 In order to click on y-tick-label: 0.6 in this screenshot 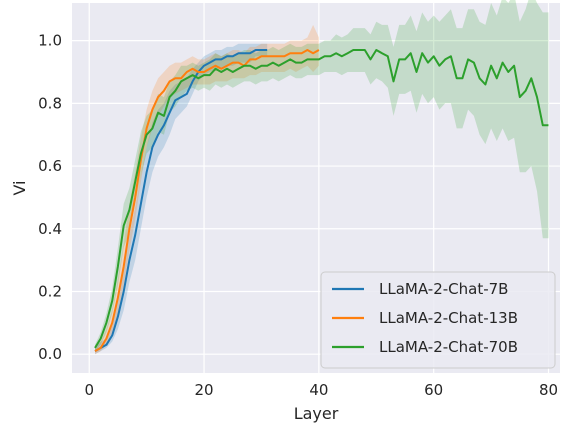, I will do `click(50, 166)`.